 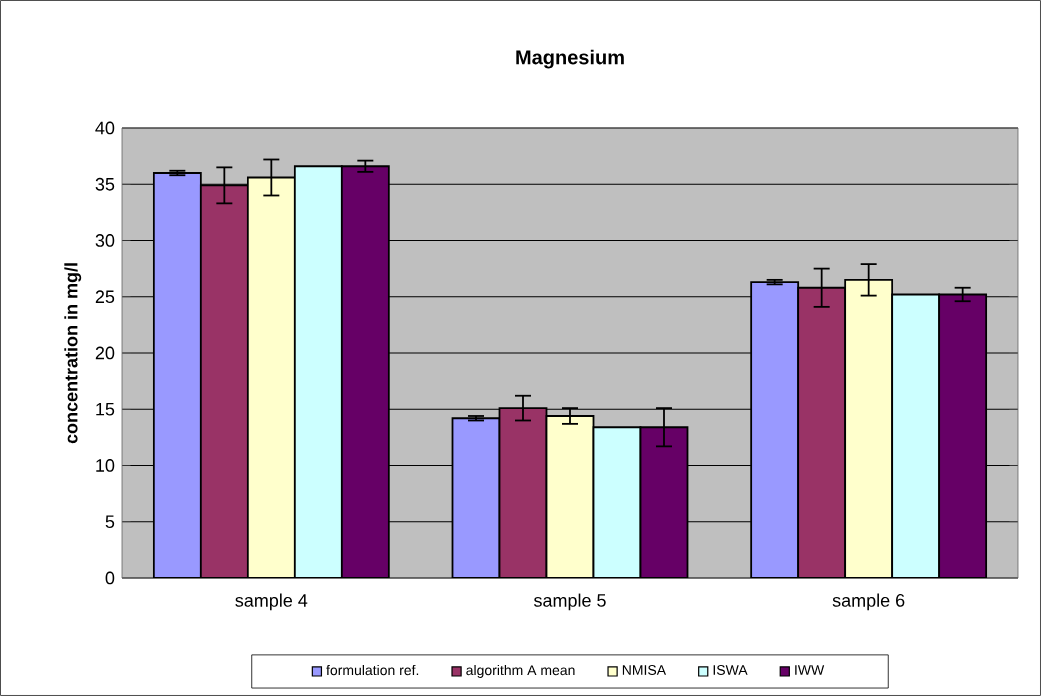 What do you see at coordinates (271, 602) in the screenshot?
I see `x-tick-label: sample 4` at bounding box center [271, 602].